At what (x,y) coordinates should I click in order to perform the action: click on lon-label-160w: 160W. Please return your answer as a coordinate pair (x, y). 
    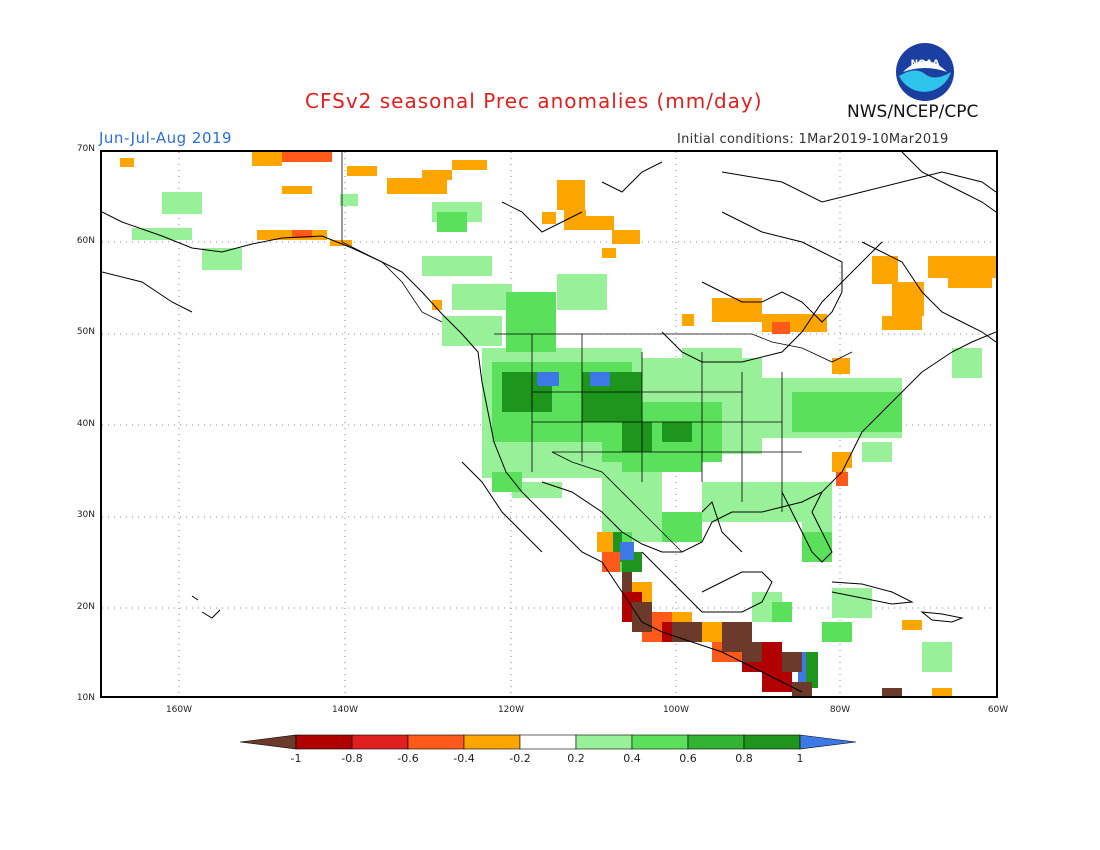
    Looking at the image, I should click on (179, 710).